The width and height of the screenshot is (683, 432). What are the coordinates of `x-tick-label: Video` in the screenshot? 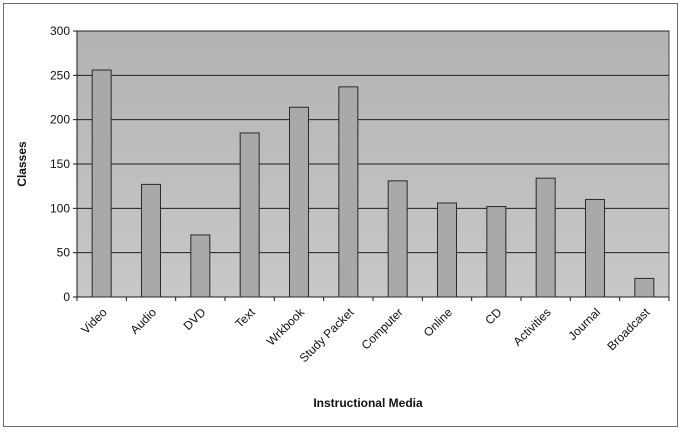 It's located at (94, 321).